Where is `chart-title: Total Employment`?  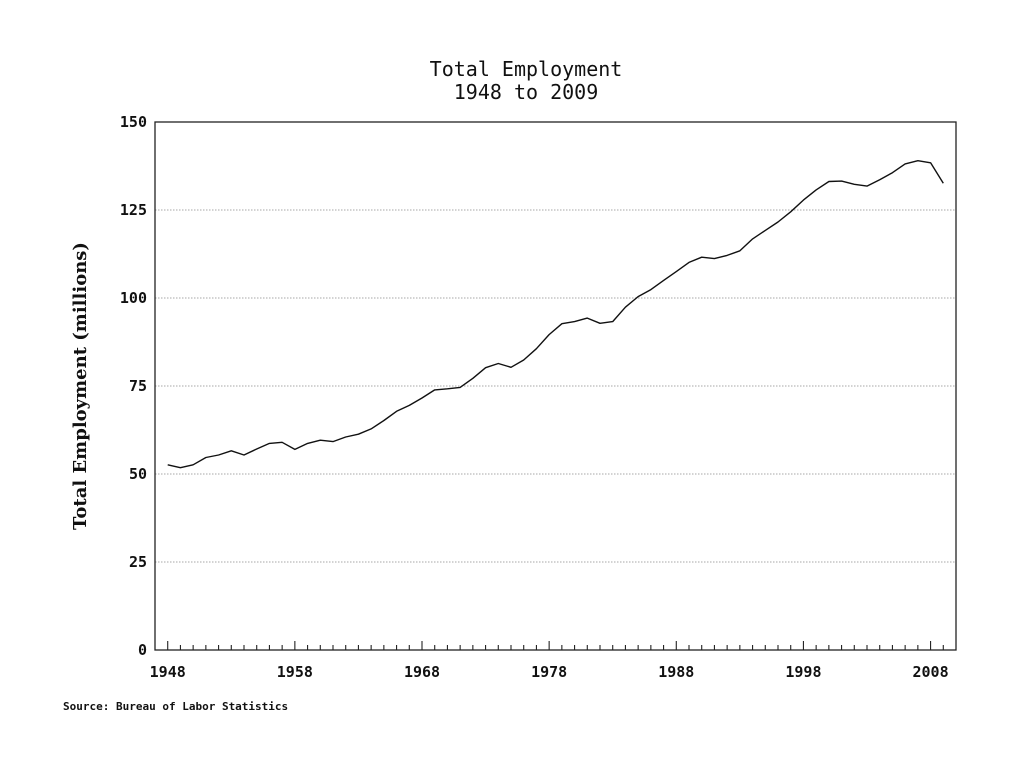 chart-title: Total Employment is located at coordinates (526, 69).